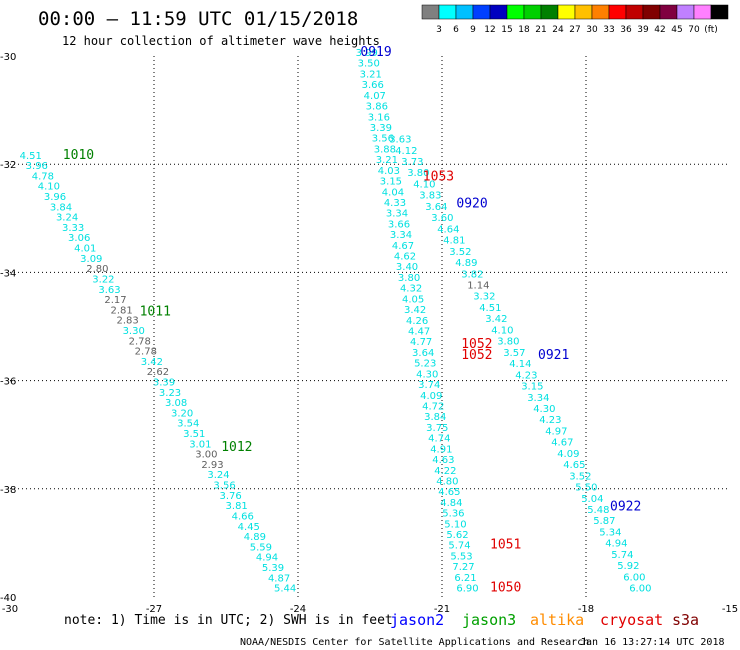 The height and width of the screenshot is (650, 740). Describe the element at coordinates (556, 431) in the screenshot. I see `wave-height-value: 4.97` at that location.